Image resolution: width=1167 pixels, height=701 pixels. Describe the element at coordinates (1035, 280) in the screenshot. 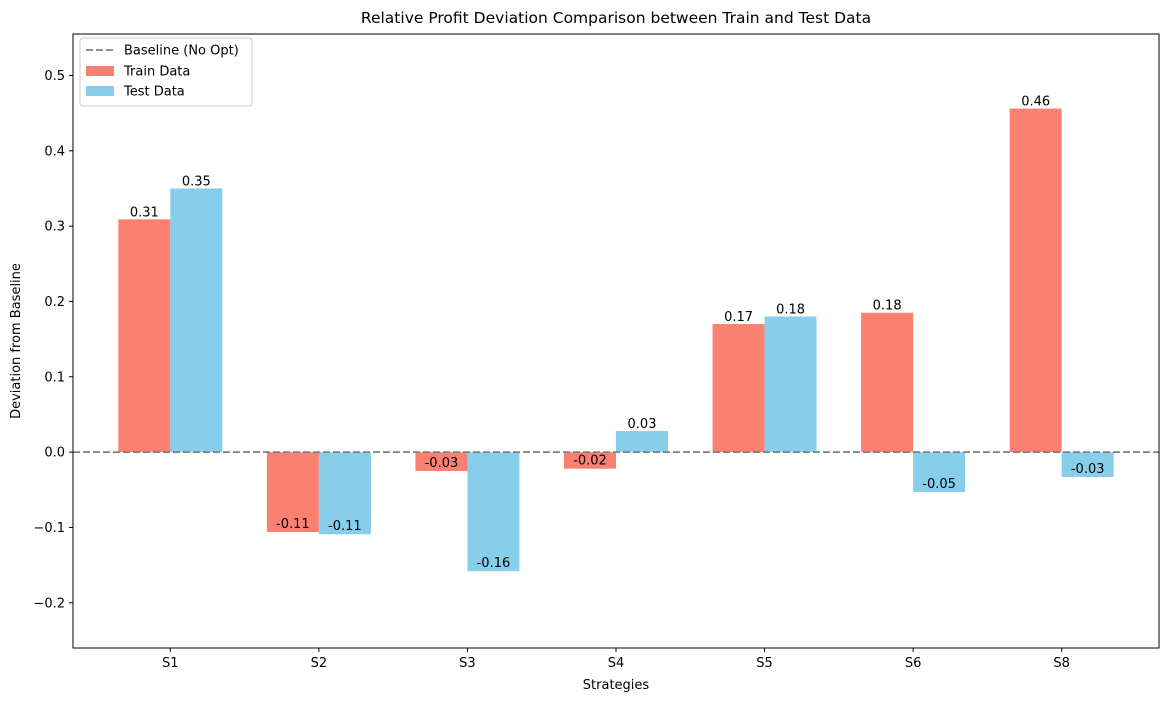

I see `bar-train-s8` at that location.